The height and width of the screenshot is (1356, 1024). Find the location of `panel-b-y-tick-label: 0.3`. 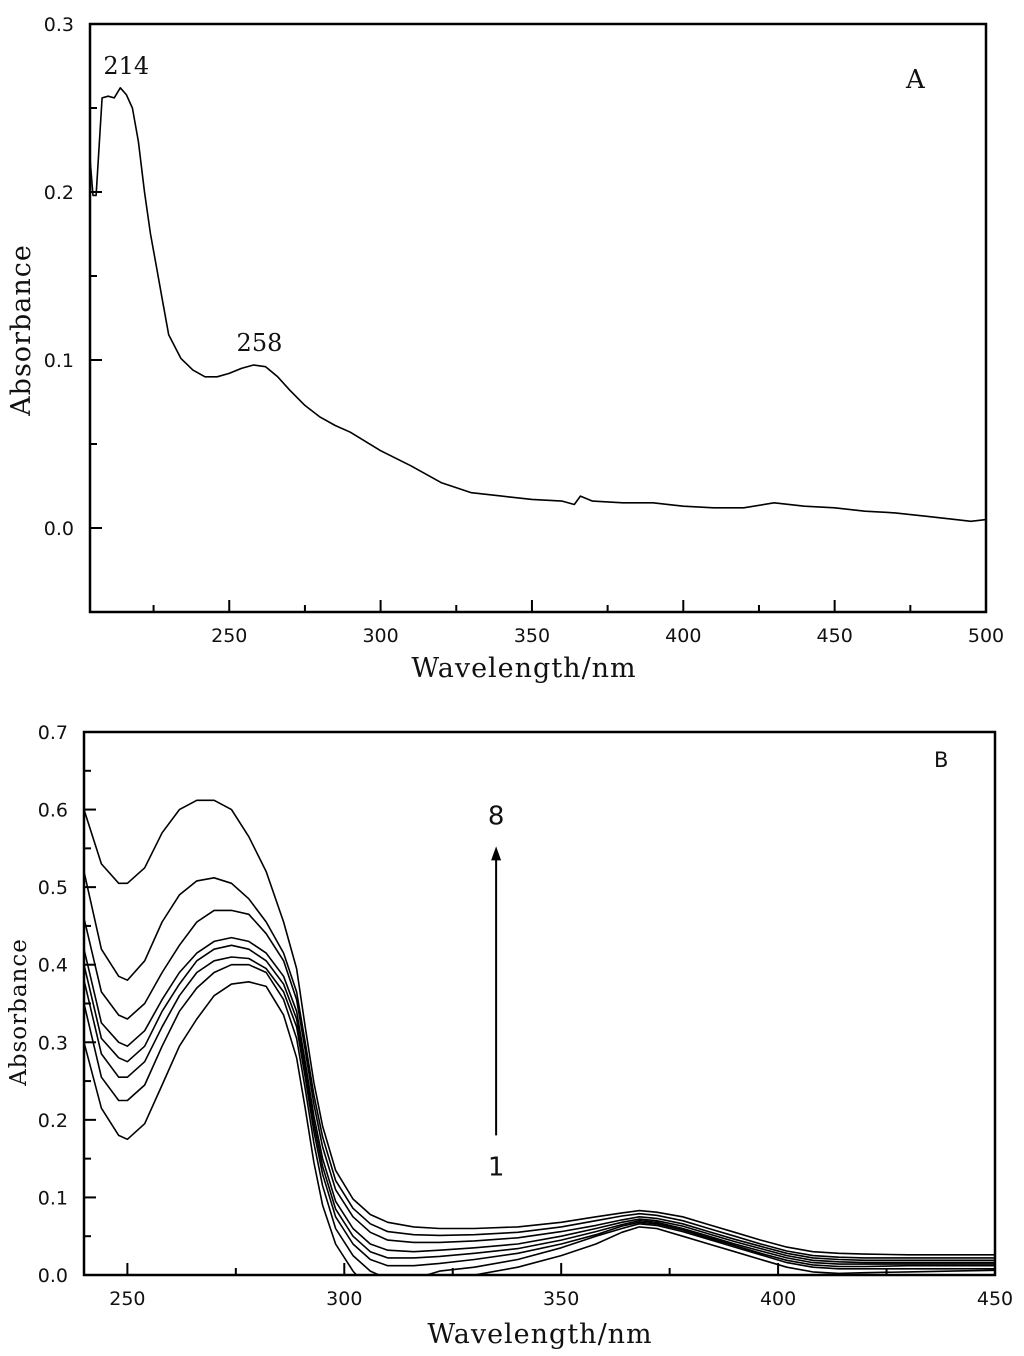

panel-b-y-tick-label: 0.3 is located at coordinates (53, 1043).